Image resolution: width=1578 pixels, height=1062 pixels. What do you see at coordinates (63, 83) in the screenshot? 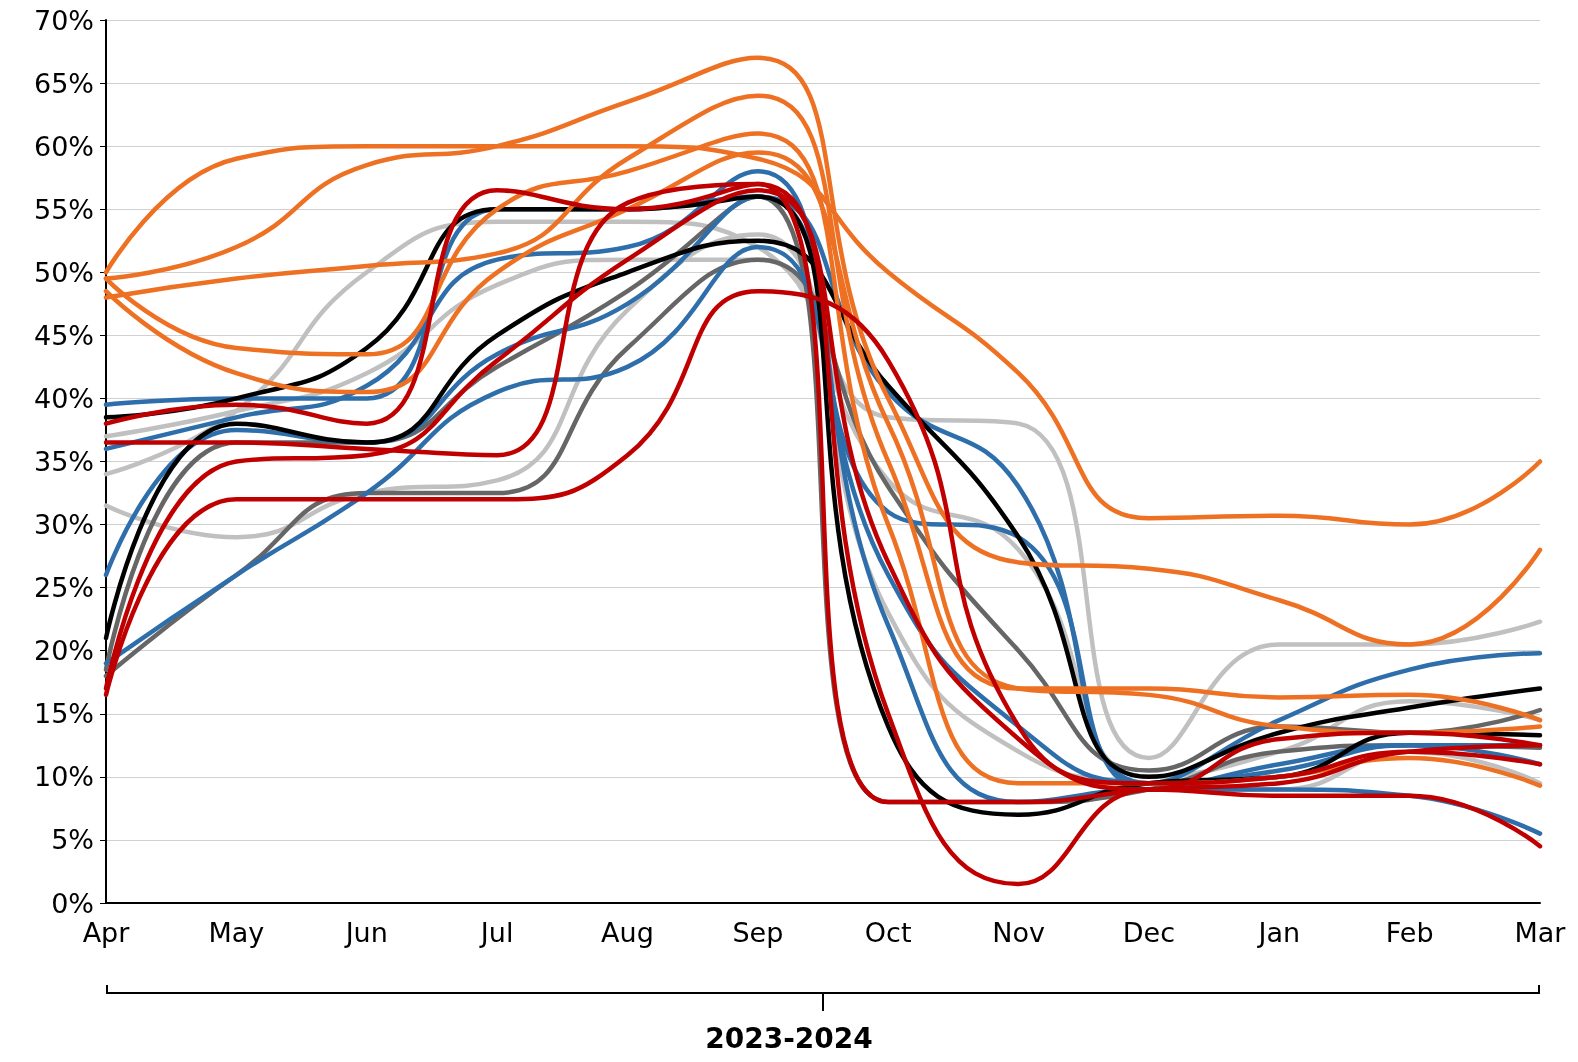
I see `y-tick-label: 65%` at bounding box center [63, 83].